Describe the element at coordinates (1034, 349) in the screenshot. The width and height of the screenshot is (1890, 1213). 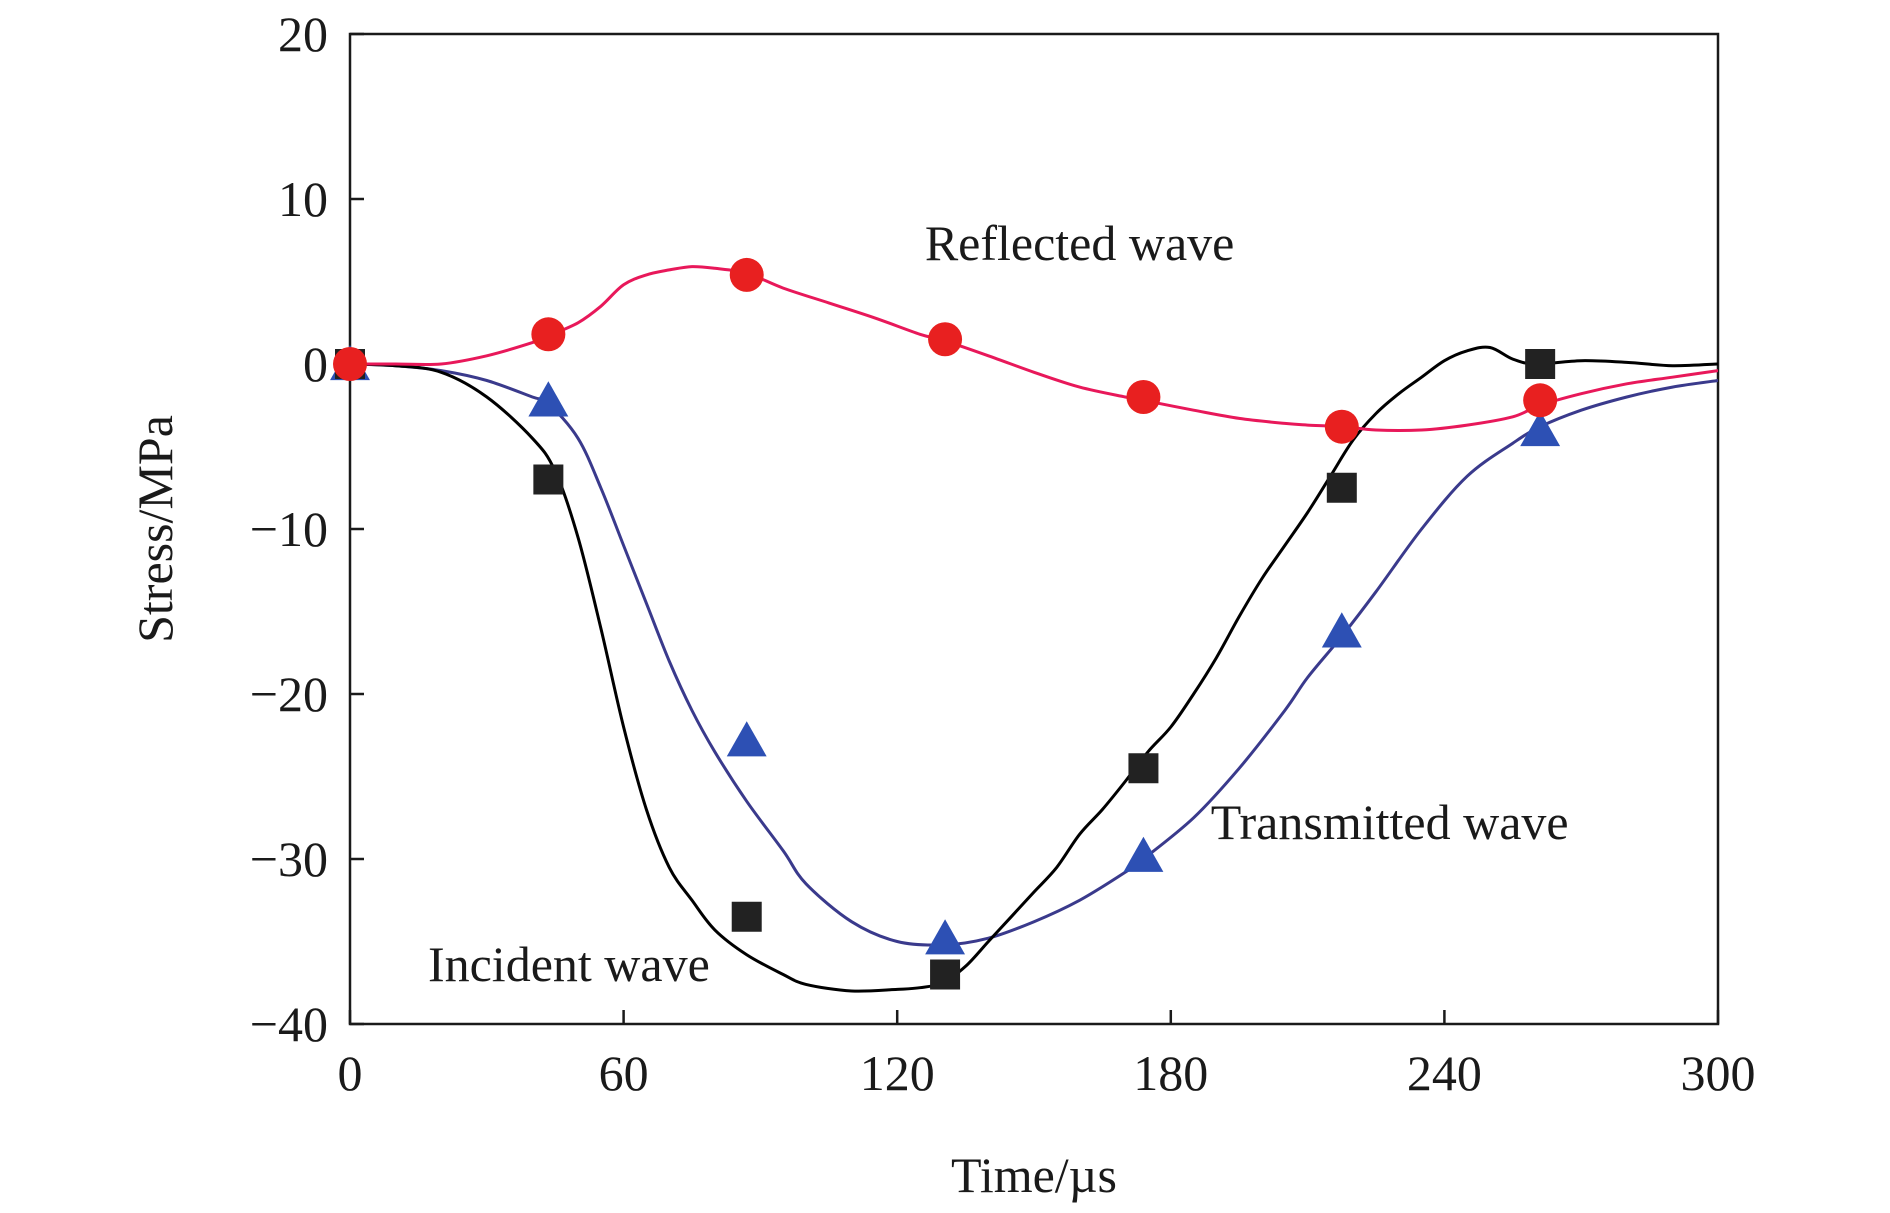
I see `reflected-wave-line` at that location.